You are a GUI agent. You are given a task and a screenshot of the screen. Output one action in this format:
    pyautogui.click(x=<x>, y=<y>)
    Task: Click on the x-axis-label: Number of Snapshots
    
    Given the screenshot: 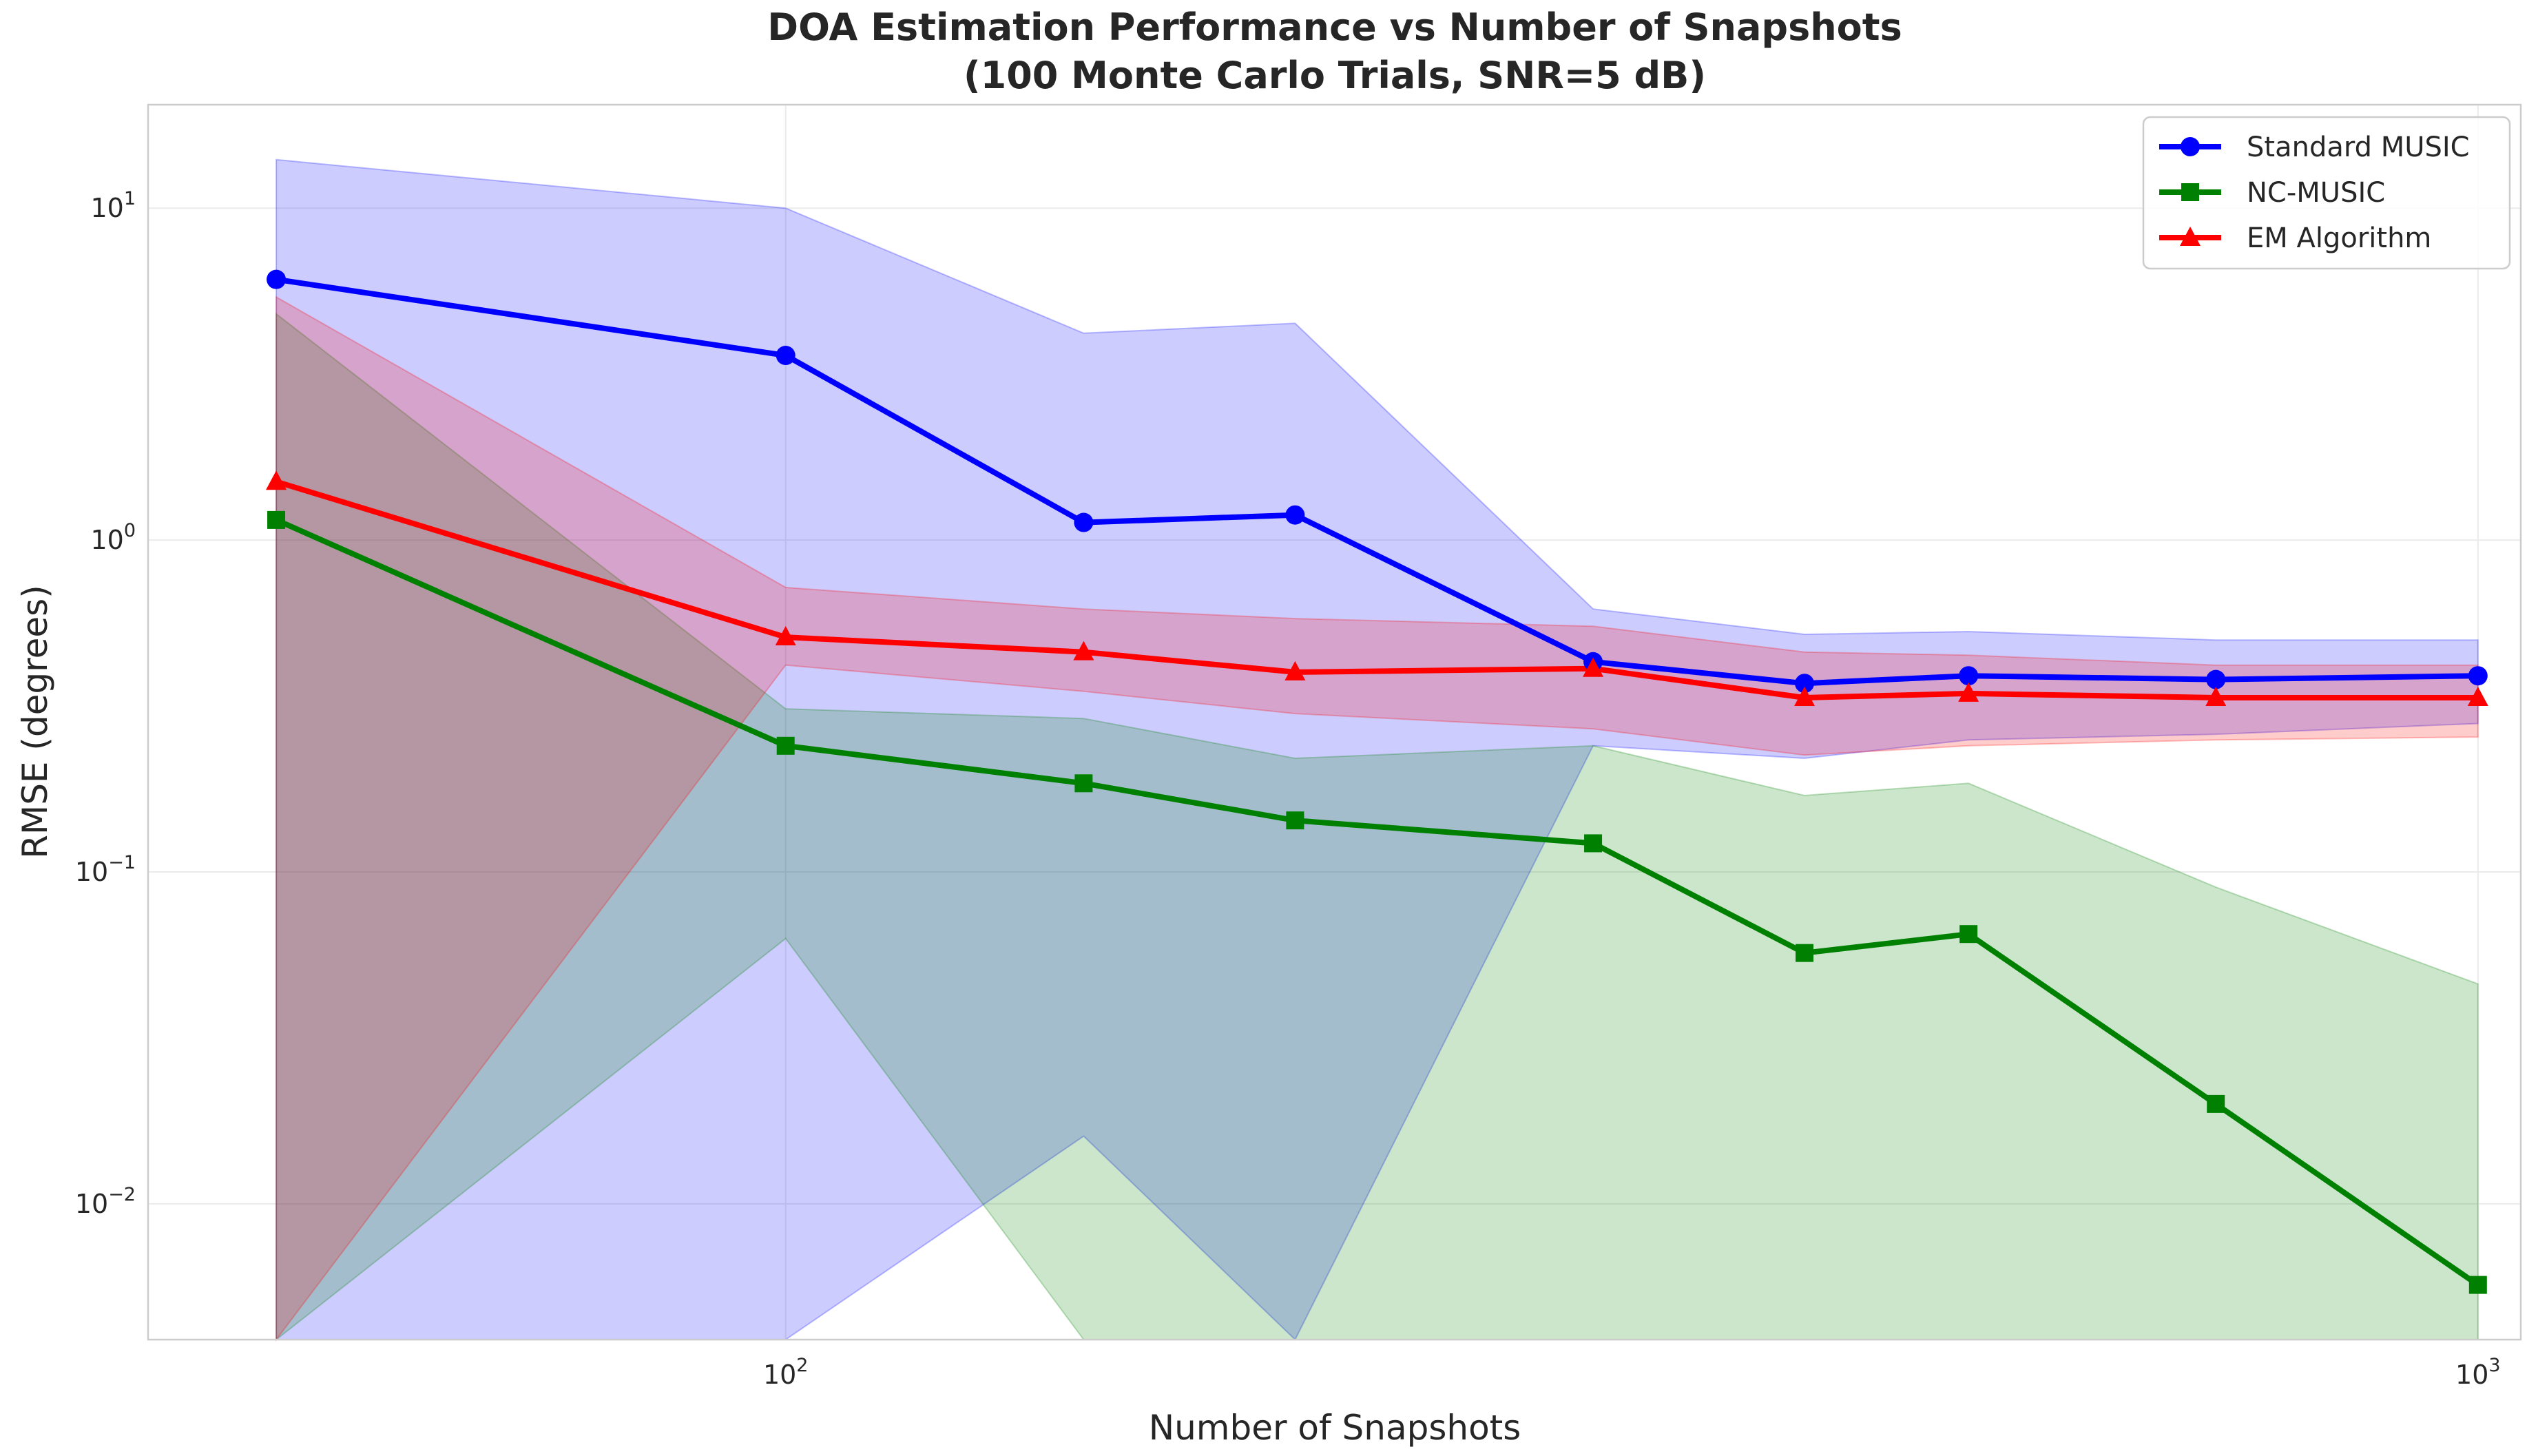 What is the action you would take?
    pyautogui.click(x=1335, y=1428)
    